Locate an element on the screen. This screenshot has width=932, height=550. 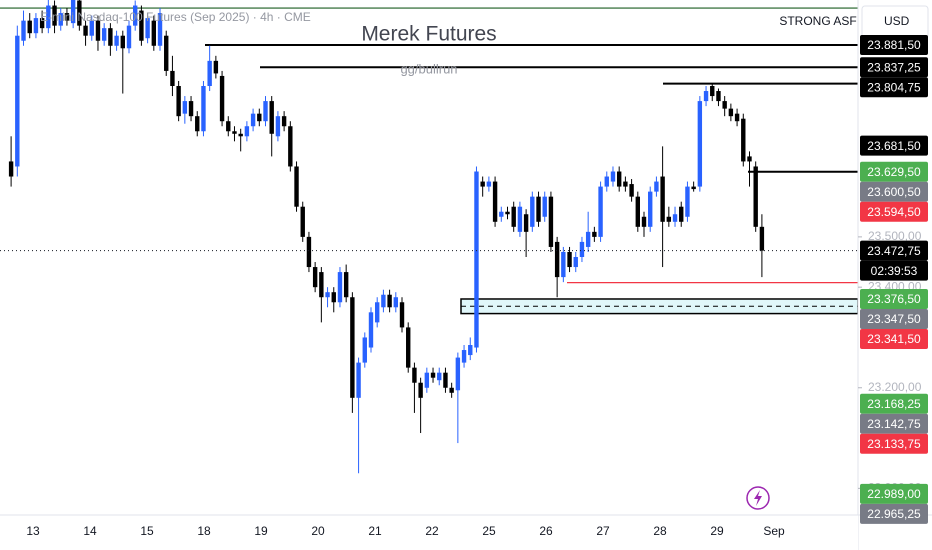
price-label: 23.133,75 is located at coordinates (894, 444).